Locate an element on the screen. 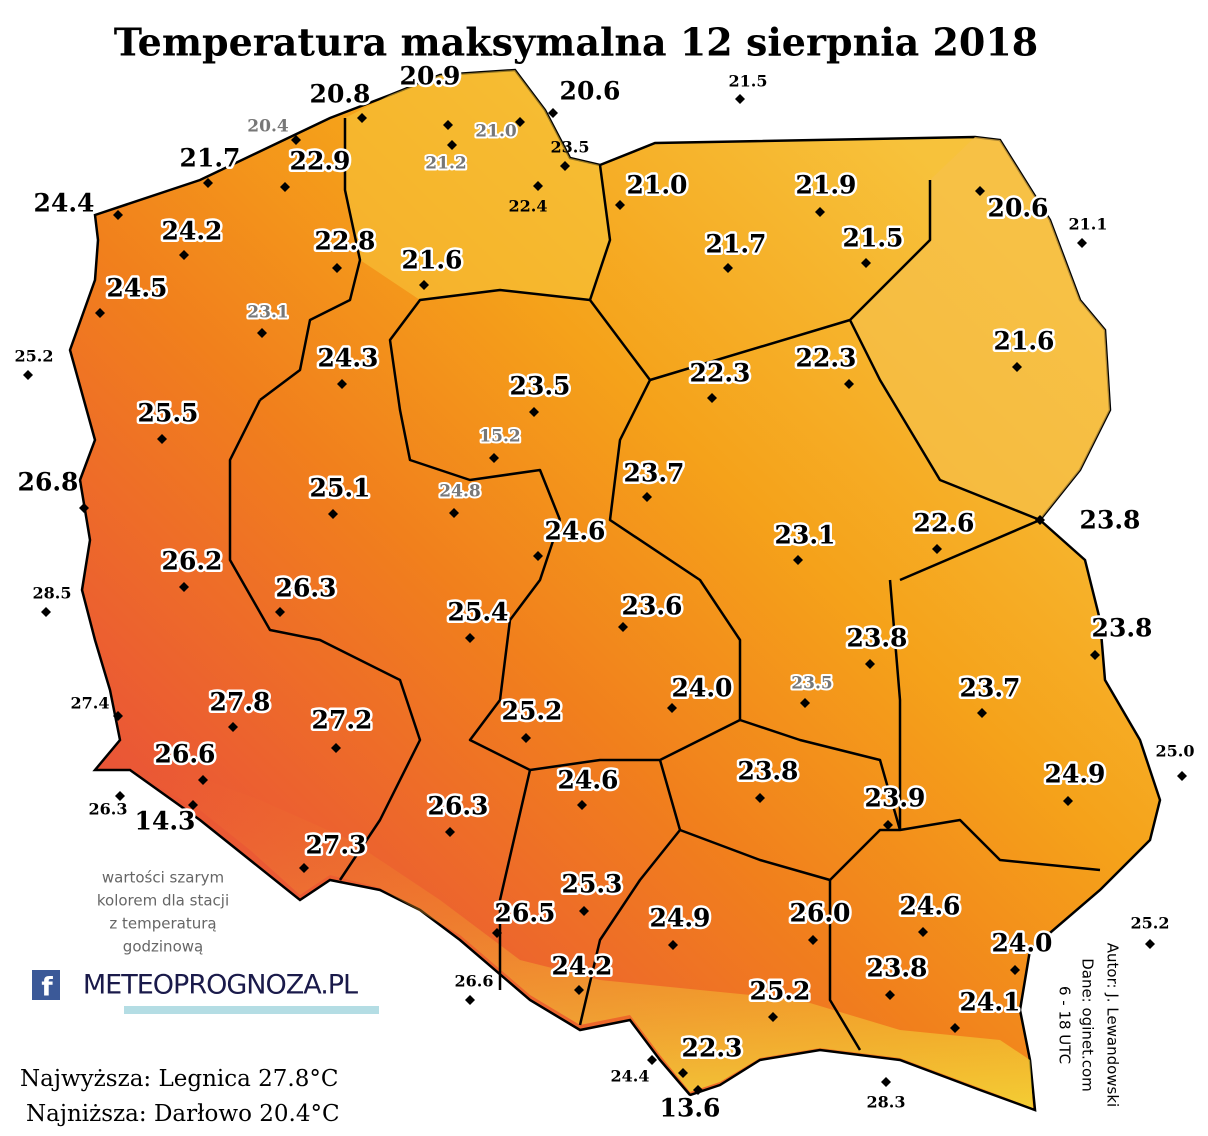  station-value: 23.6 is located at coordinates (652, 606).